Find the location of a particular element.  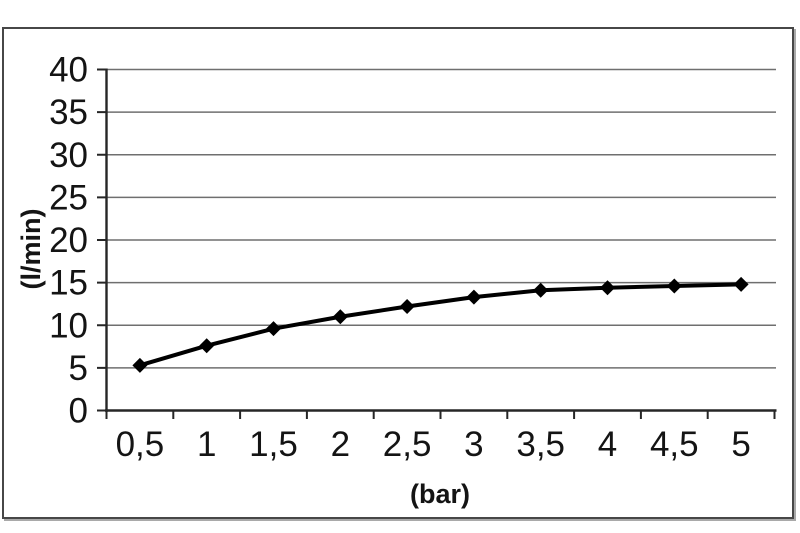

series-line is located at coordinates (440, 325).